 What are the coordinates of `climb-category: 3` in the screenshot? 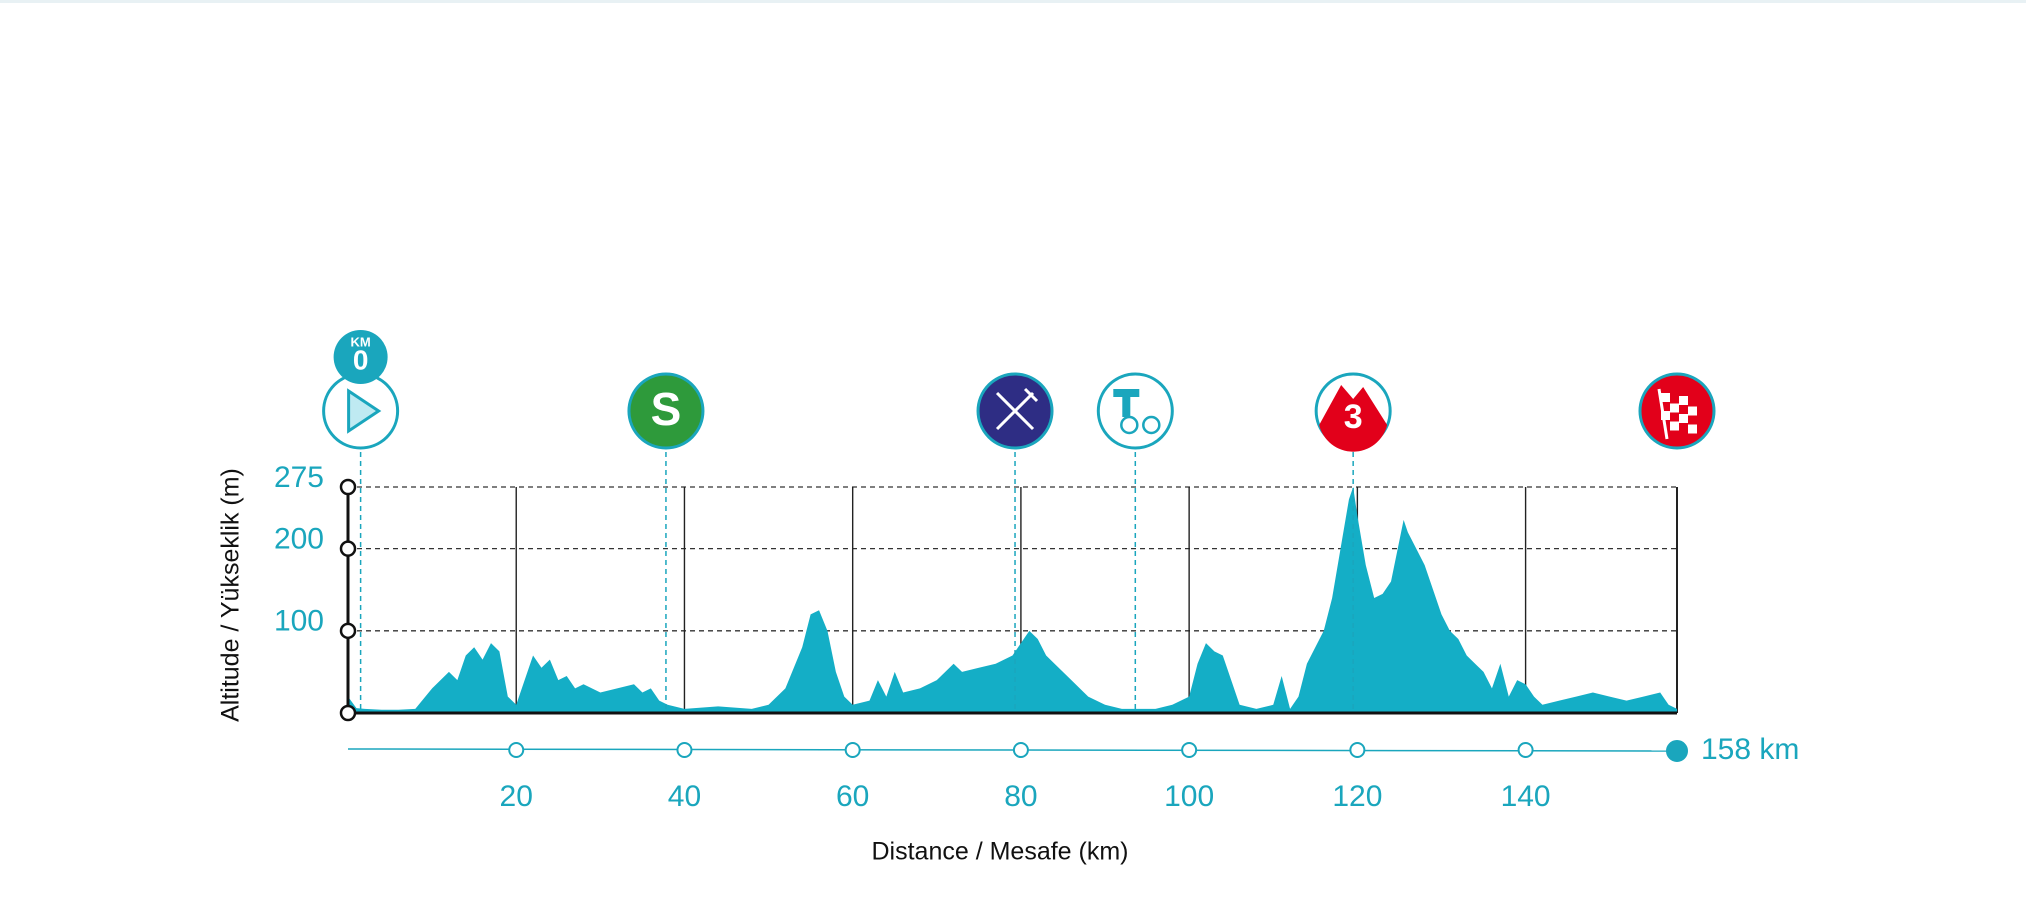 It's located at (1353, 417).